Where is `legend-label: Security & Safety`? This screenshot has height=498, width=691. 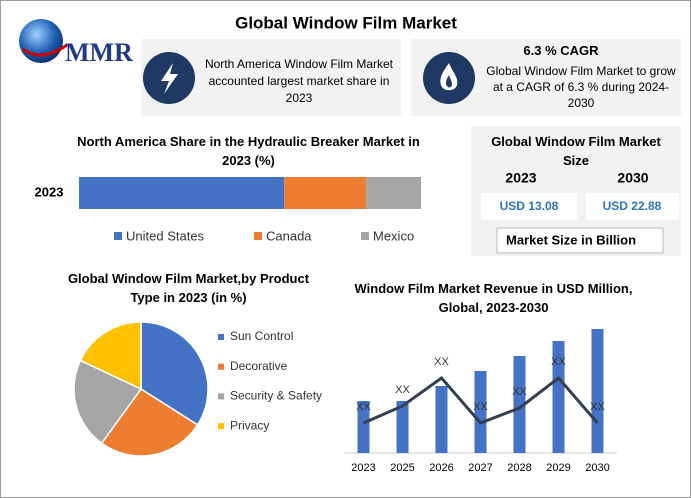
legend-label: Security & Safety is located at coordinates (276, 396).